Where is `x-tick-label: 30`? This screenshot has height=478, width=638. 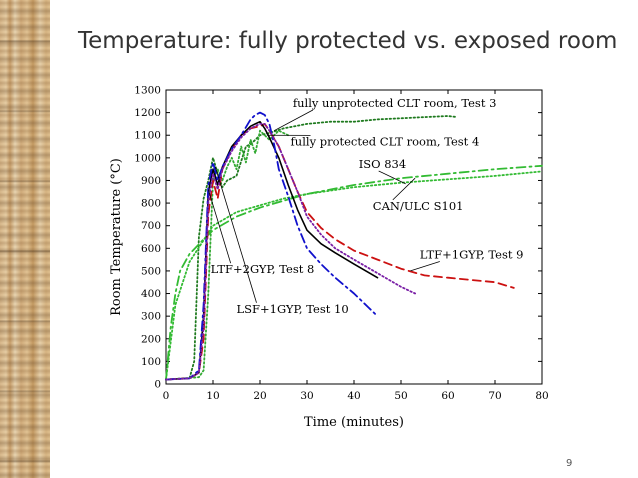
x-tick-label: 30 is located at coordinates (306, 396).